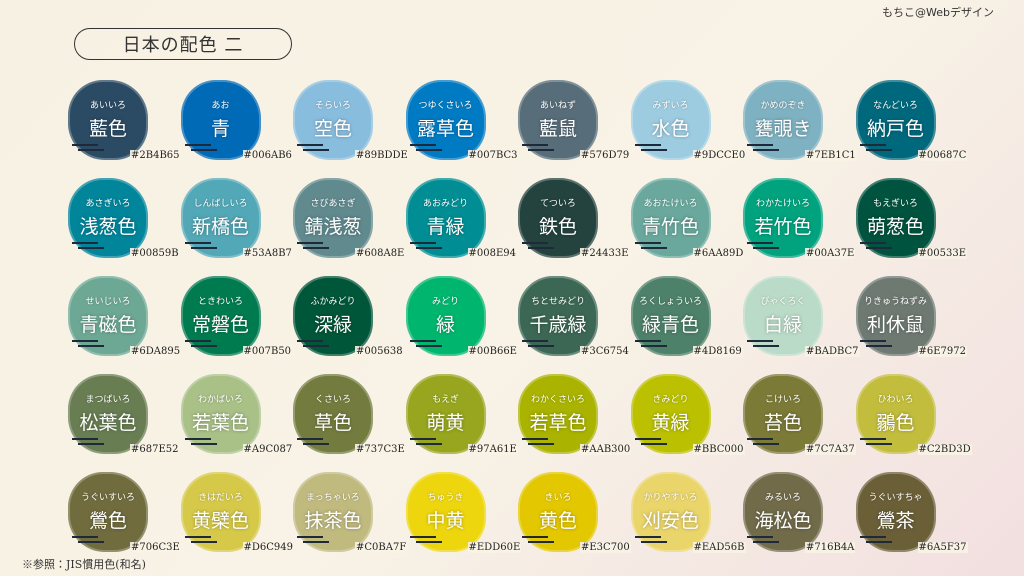 The image size is (1024, 576). Describe the element at coordinates (155, 253) in the screenshot. I see `hex-code: #00859B` at that location.